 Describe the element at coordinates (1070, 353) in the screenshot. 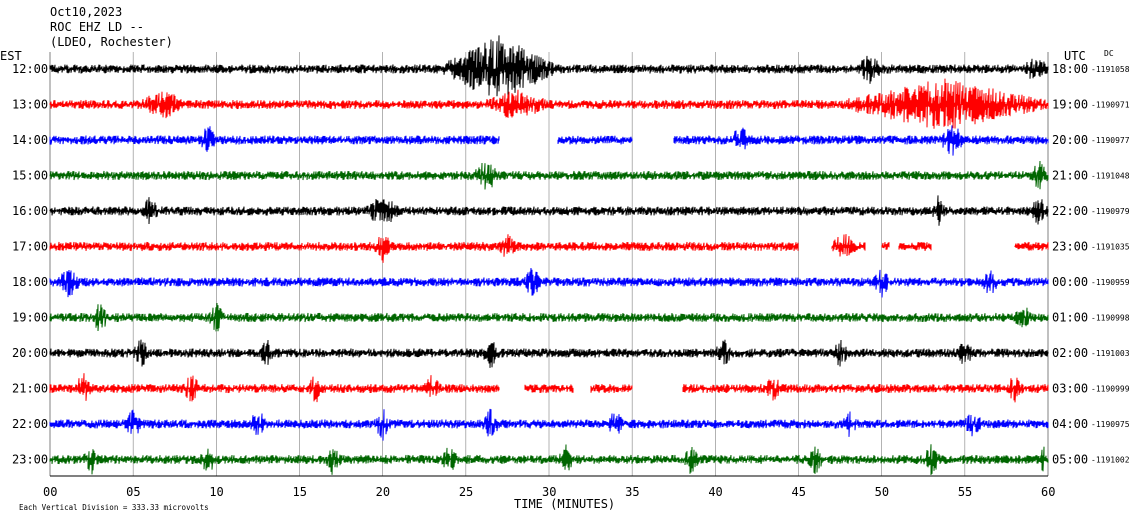

I see `utc-label-0200: 02:00` at that location.